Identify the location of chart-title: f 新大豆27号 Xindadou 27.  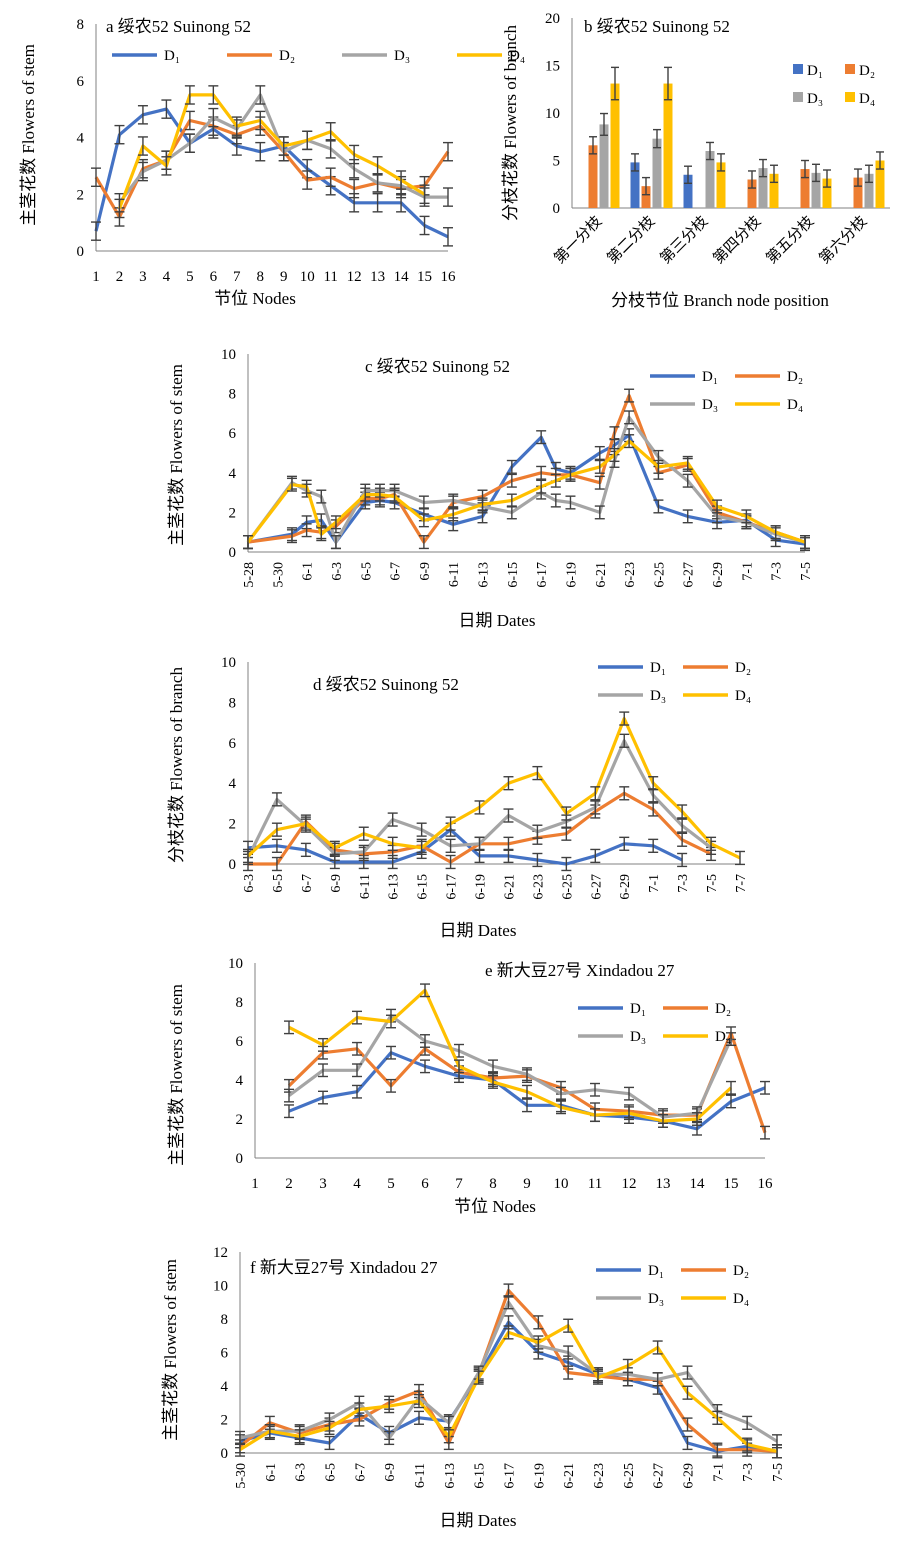
(344, 1267).